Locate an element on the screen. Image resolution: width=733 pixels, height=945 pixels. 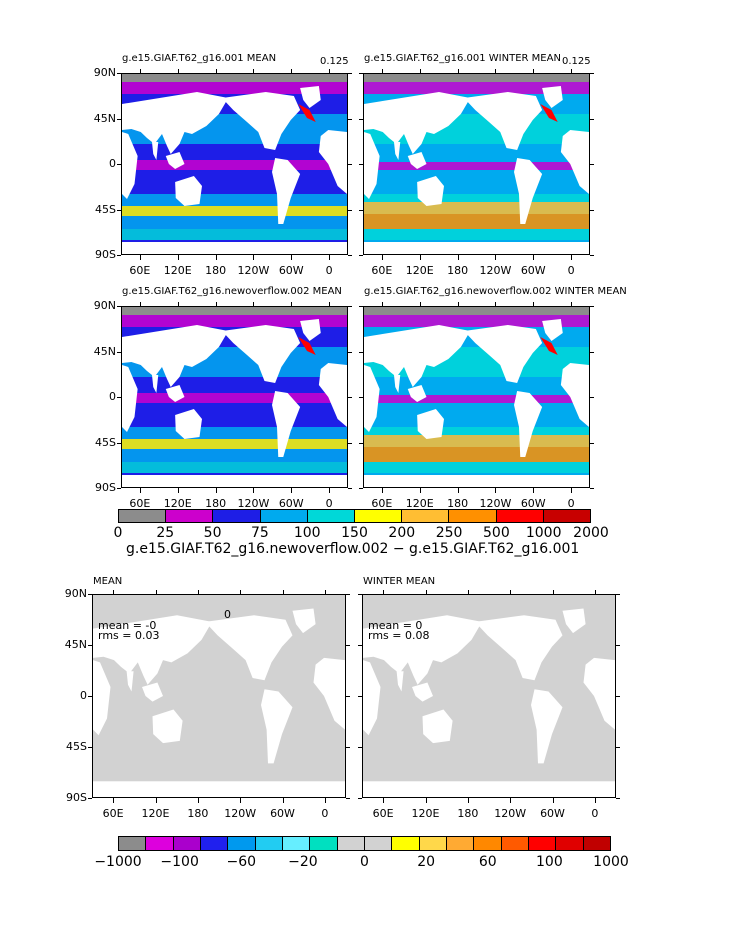
colorbar-tick-label: 200 is located at coordinates (402, 533).